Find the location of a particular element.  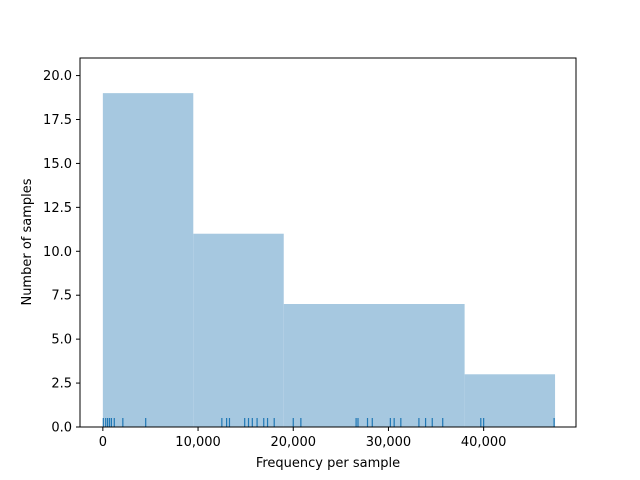

x-axis-ticks: 0 10,000 20,000 30,000 40,000 is located at coordinates (303, 438).